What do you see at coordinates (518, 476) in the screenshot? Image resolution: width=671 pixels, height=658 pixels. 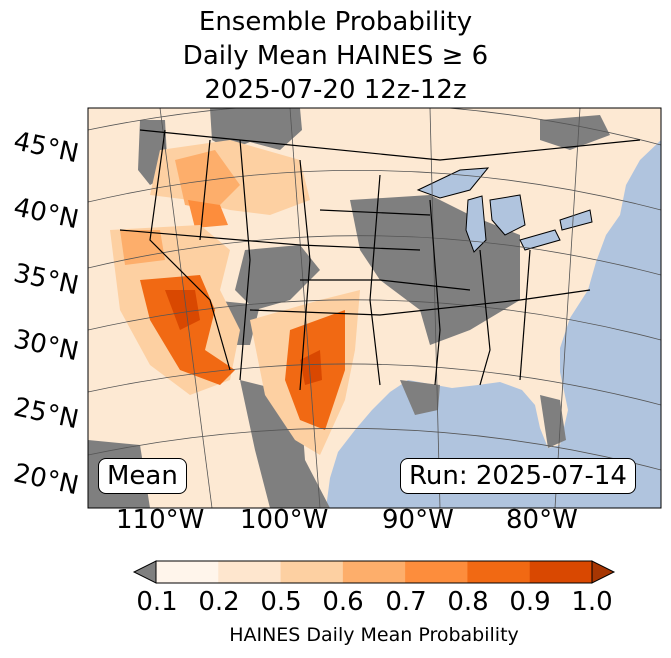 I see `run-date-box: Run: 2025-07-14` at bounding box center [518, 476].